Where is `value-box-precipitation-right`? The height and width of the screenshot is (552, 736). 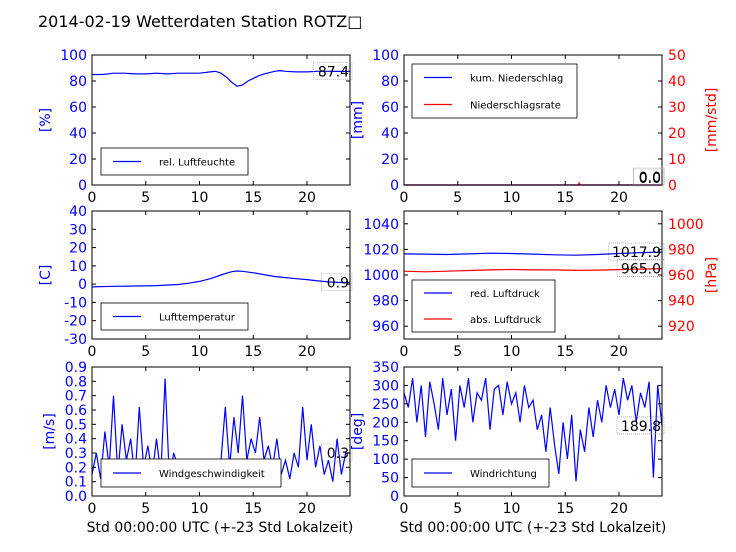 value-box-precipitation-right is located at coordinates (649, 177).